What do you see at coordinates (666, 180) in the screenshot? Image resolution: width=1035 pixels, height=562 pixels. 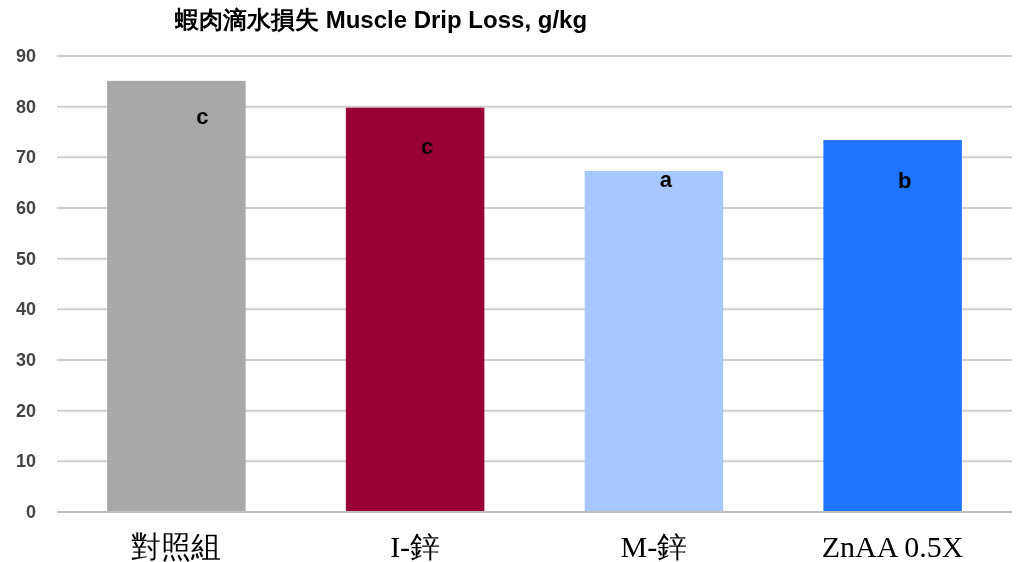 I see `annotation: a` at bounding box center [666, 180].